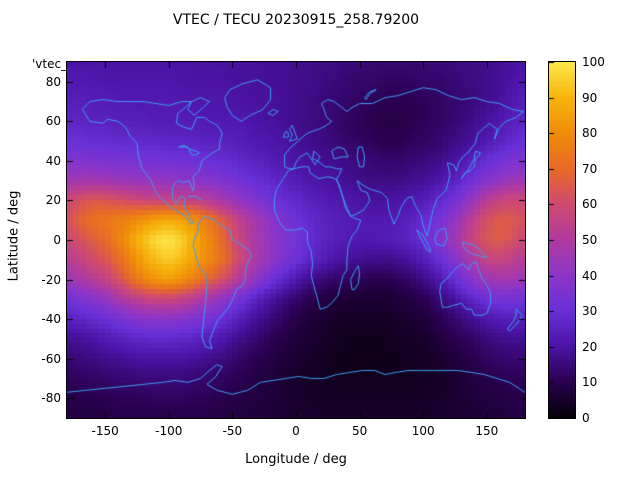 The image size is (640, 480). Describe the element at coordinates (51, 279) in the screenshot. I see `y-tick-label: -20` at that location.